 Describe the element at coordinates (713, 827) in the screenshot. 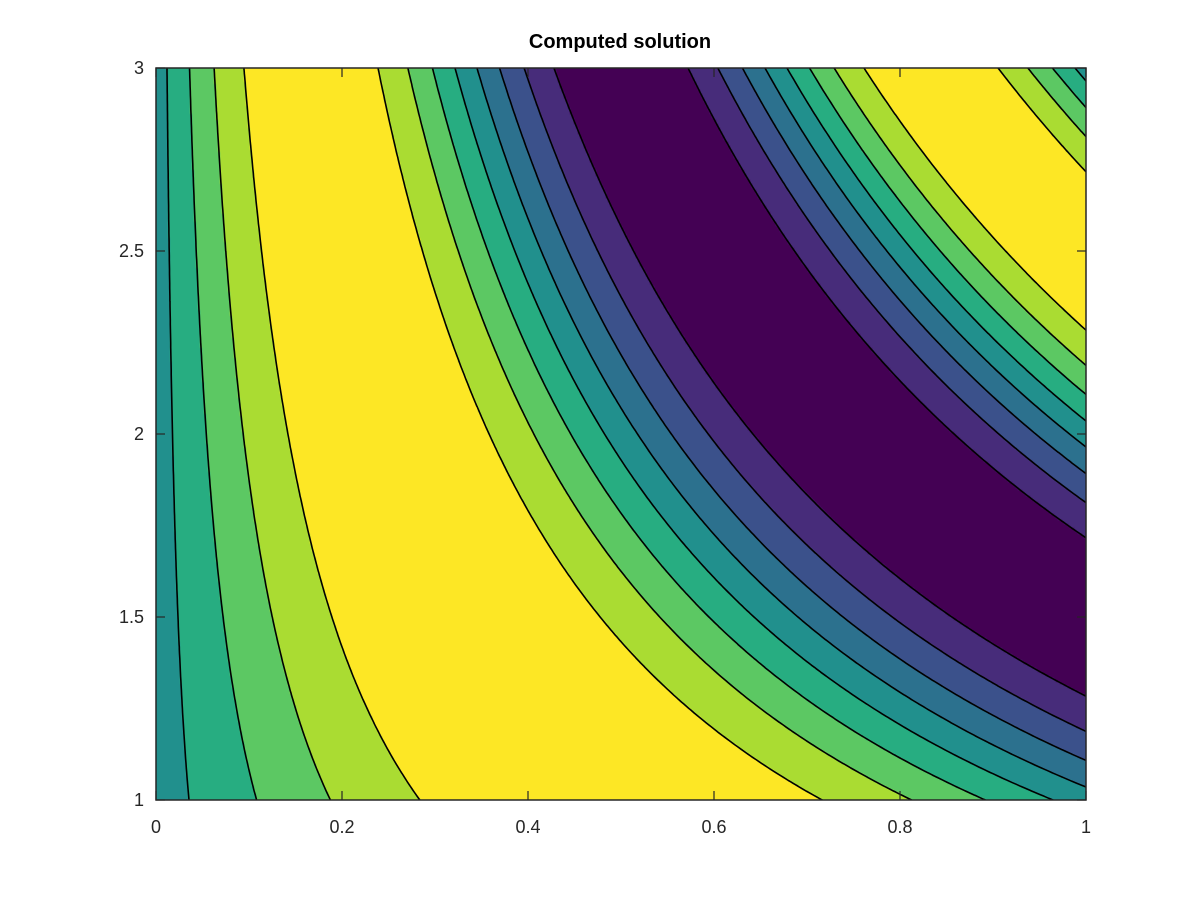

I see `x-tick-label: 0.6` at that location.